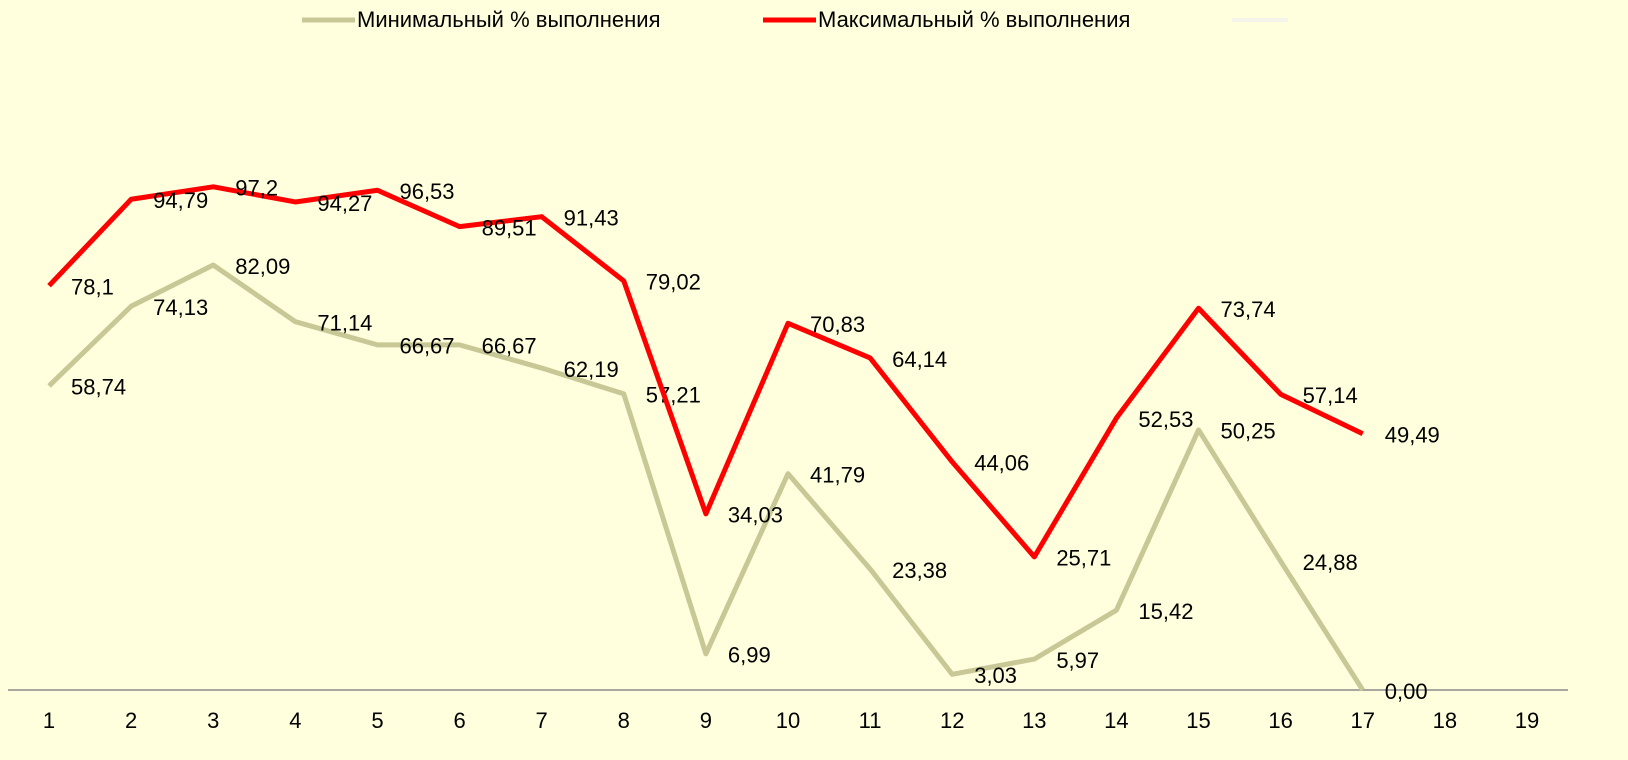 This screenshot has height=760, width=1628. What do you see at coordinates (870, 720) in the screenshot?
I see `x-tick-label: 11` at bounding box center [870, 720].